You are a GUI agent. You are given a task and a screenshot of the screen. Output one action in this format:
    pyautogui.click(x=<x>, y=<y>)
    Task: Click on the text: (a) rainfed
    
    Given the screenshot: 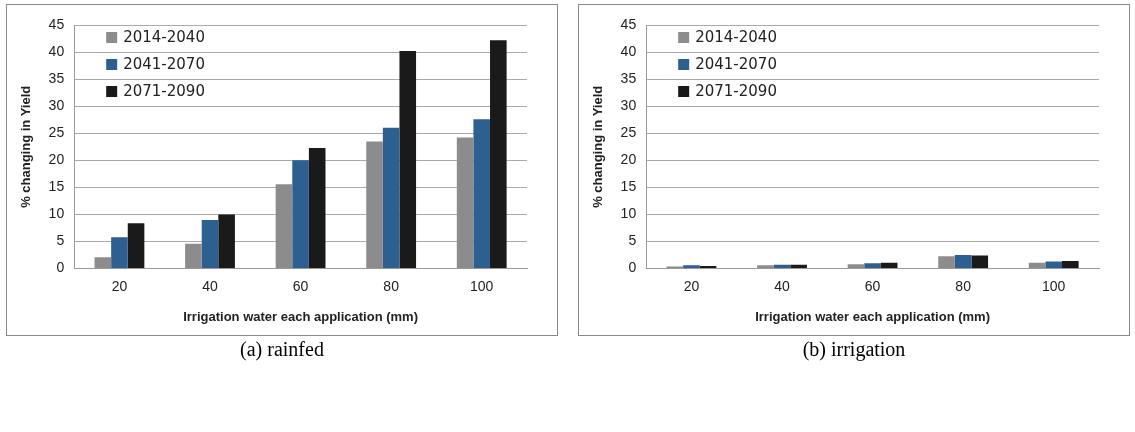 What is the action you would take?
    pyautogui.click(x=282, y=349)
    